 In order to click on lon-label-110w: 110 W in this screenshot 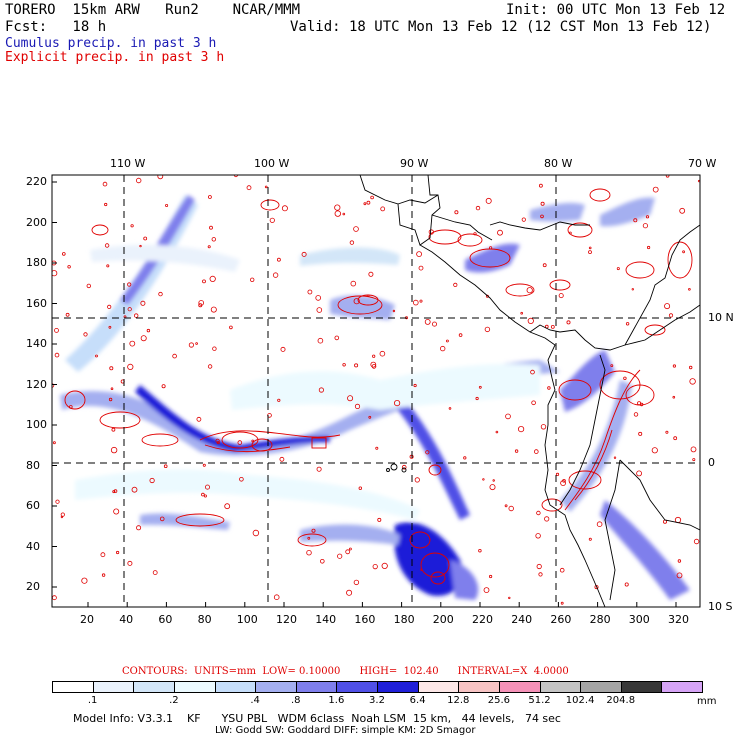, I will do `click(128, 163)`.